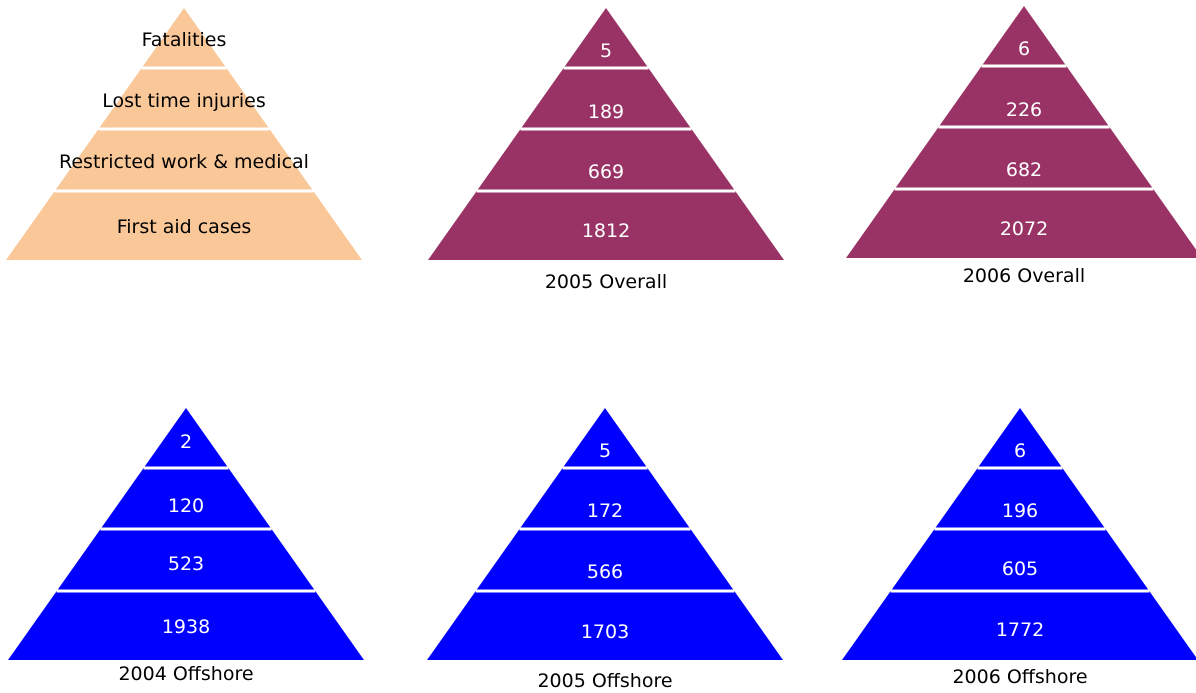  Describe the element at coordinates (186, 506) in the screenshot. I see `value-lost-time-injuries: 120` at that location.